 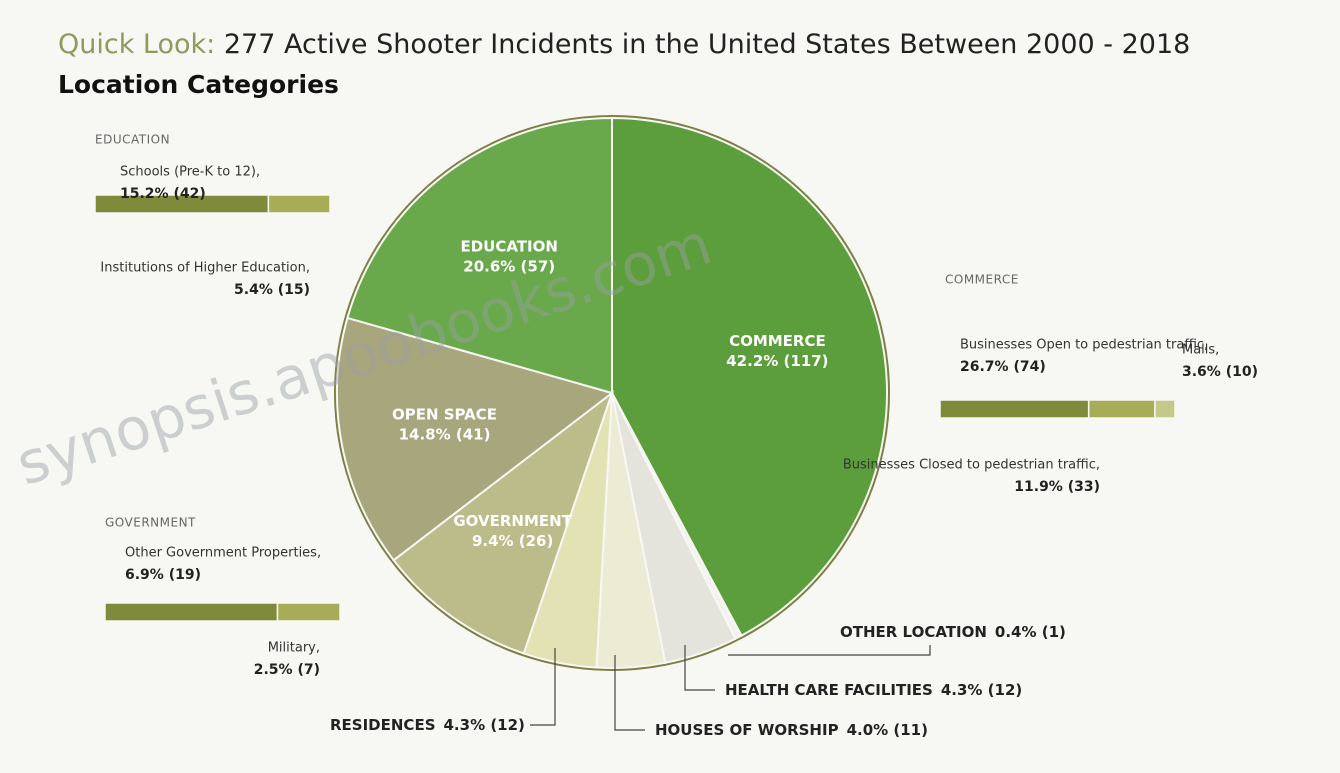 I want to click on breakdown-heading: GOVERNMENT, so click(x=150, y=523).